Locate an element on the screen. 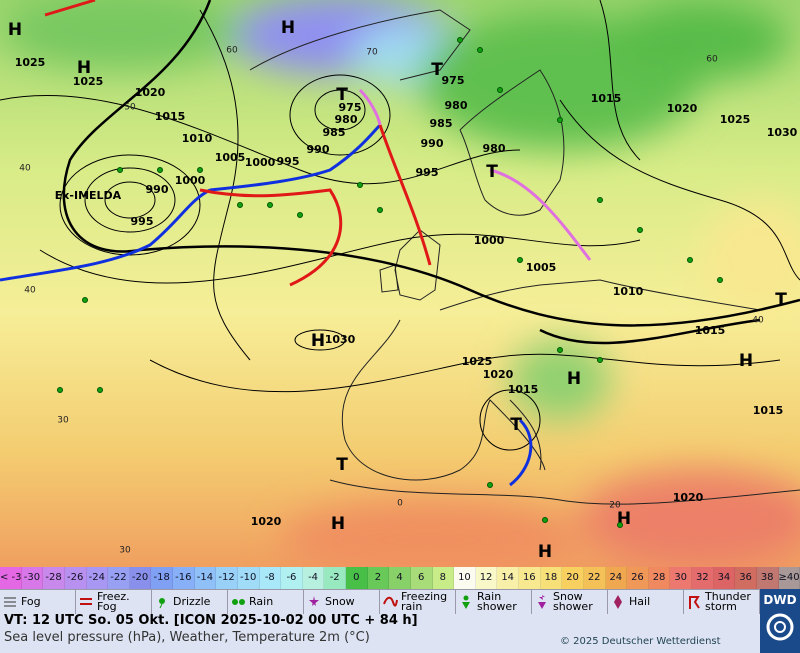 This screenshot has width=800, height=653. scale-cell: 18 is located at coordinates (551, 578).